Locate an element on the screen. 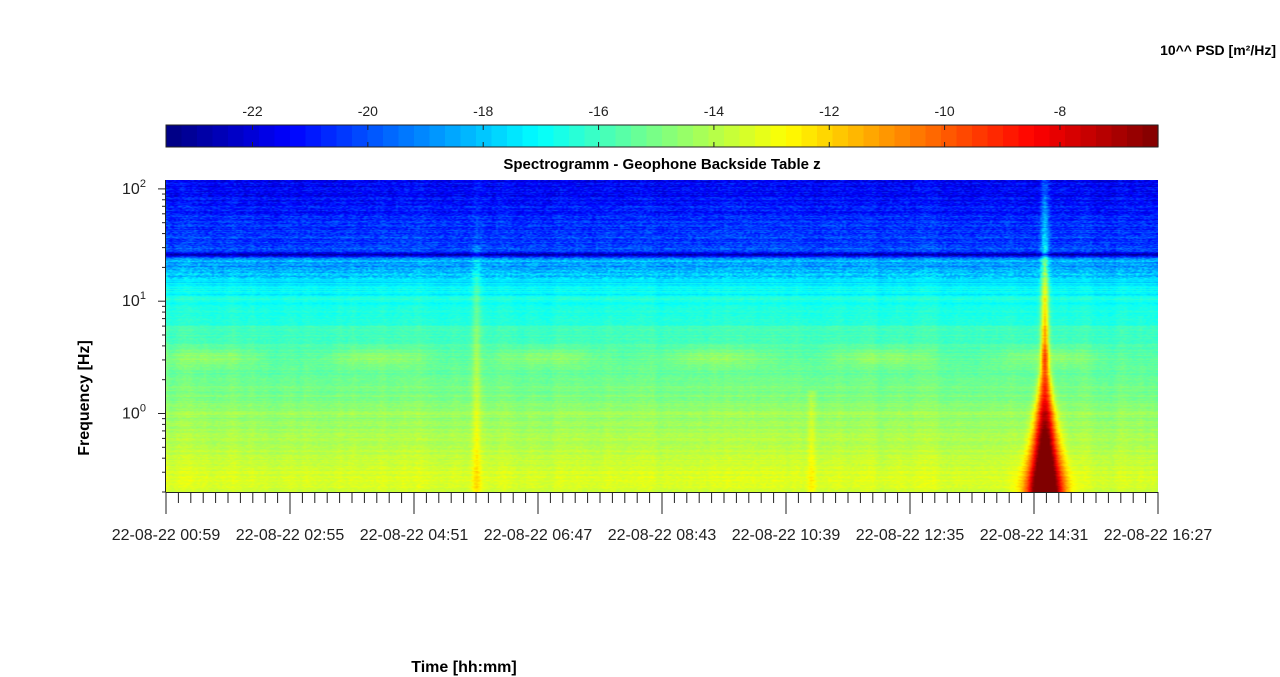 The height and width of the screenshot is (677, 1280). x-axis-label: Time [hh:mm] is located at coordinates (463, 667).